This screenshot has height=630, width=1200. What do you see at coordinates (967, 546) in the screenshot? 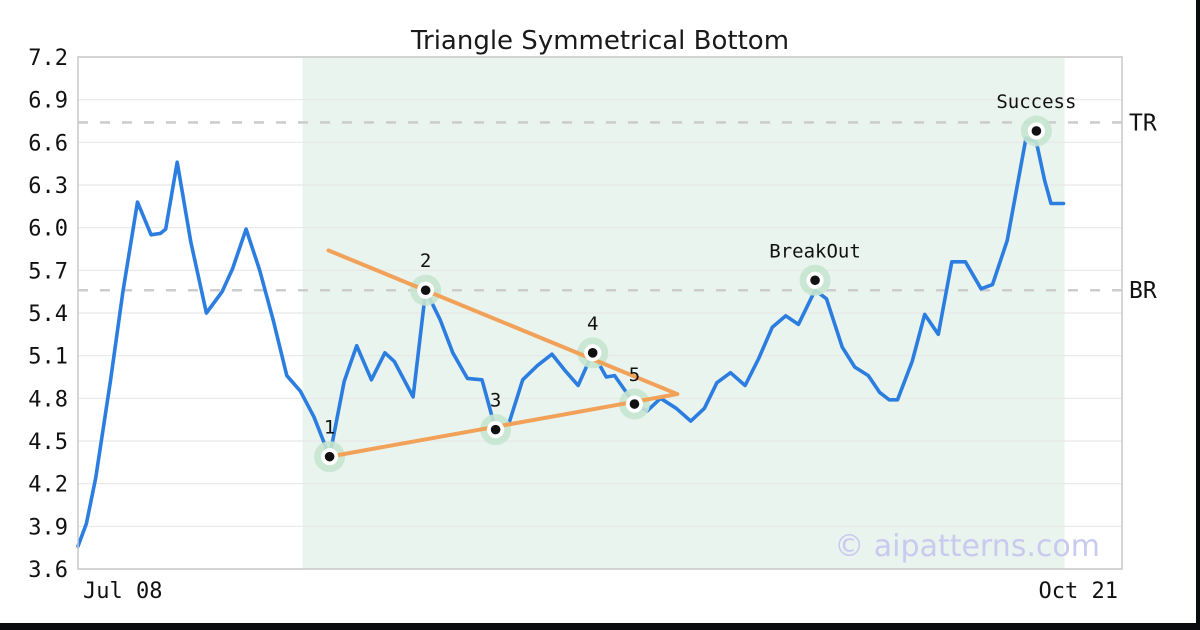
I see `watermark: © aipatterns.com` at bounding box center [967, 546].